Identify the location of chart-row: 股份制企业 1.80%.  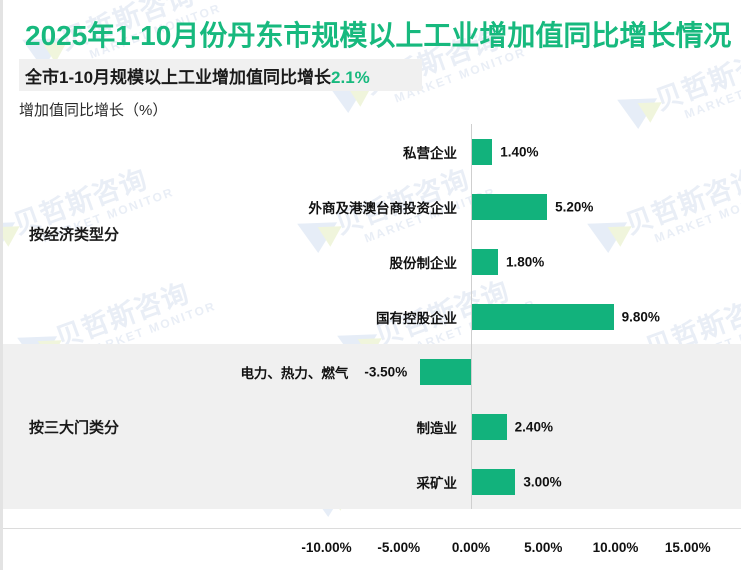
(372, 261).